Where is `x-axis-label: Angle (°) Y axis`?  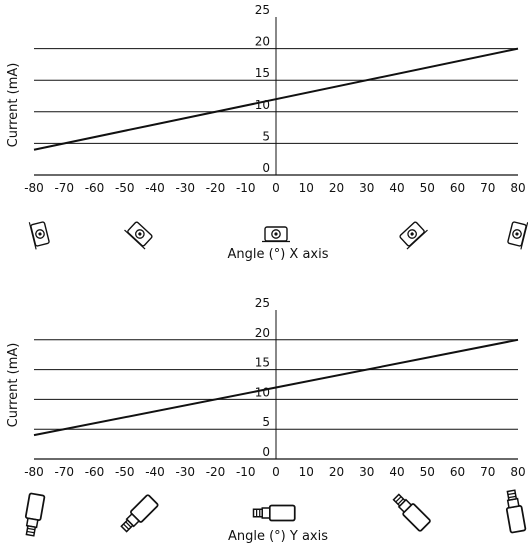 x-axis-label: Angle (°) Y axis is located at coordinates (278, 536).